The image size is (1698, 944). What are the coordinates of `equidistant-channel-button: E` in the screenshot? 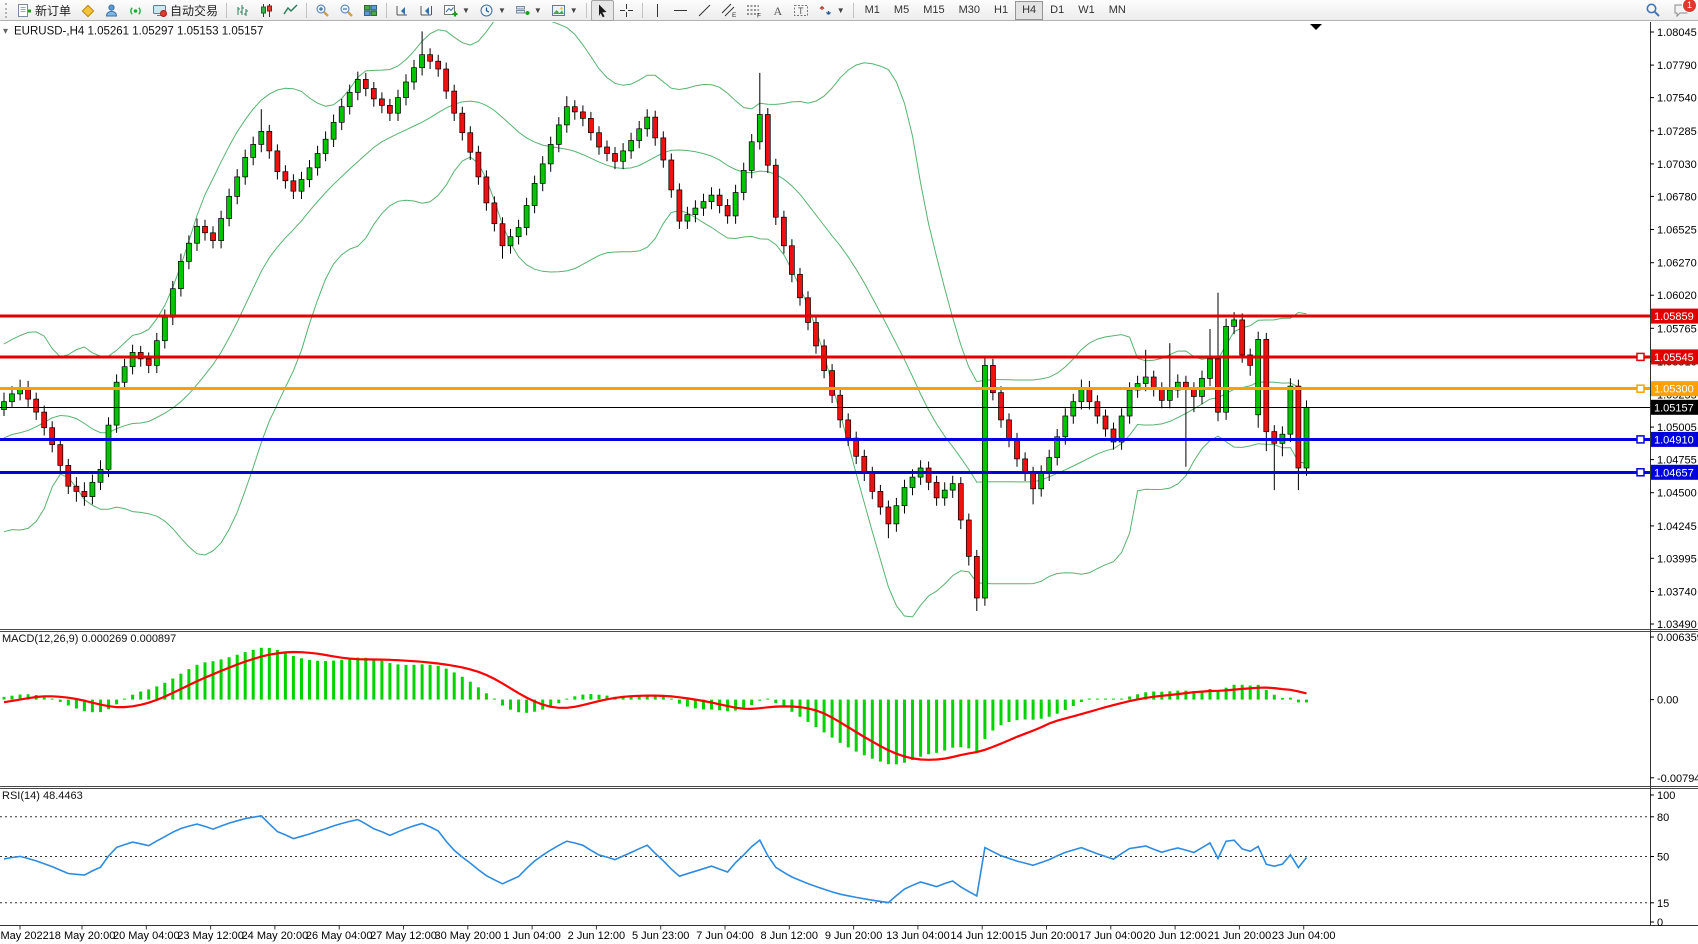 It's located at (729, 10).